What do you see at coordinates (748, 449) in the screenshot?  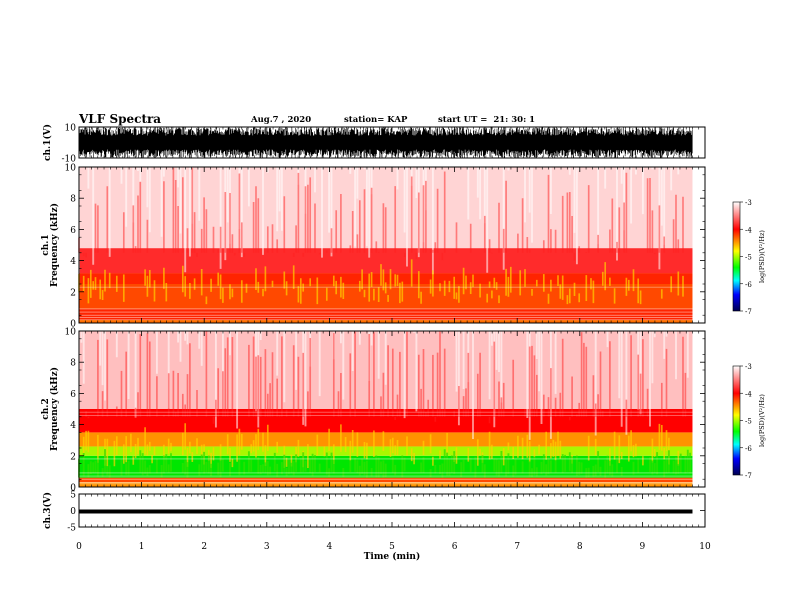 I see `ch2-colorbar-tick-label: -6` at bounding box center [748, 449].